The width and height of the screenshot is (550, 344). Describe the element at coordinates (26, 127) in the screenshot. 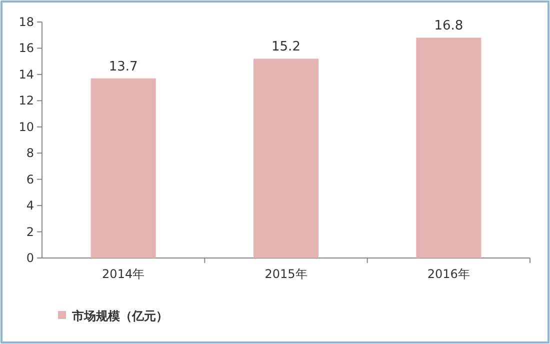

I see `y-tick-label: 10` at that location.